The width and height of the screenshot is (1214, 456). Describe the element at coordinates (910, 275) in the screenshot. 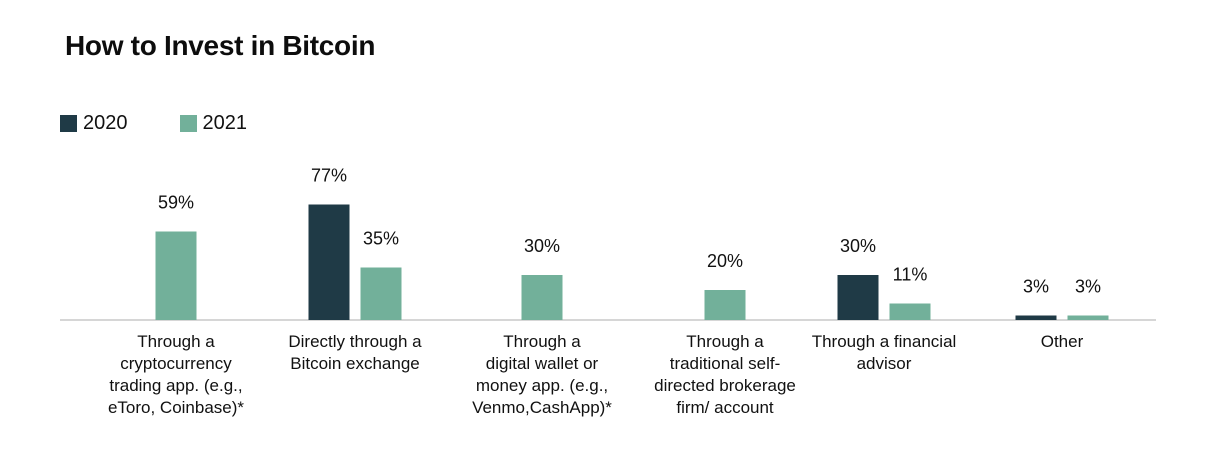

I see `data-label-2021-4: 11%` at that location.